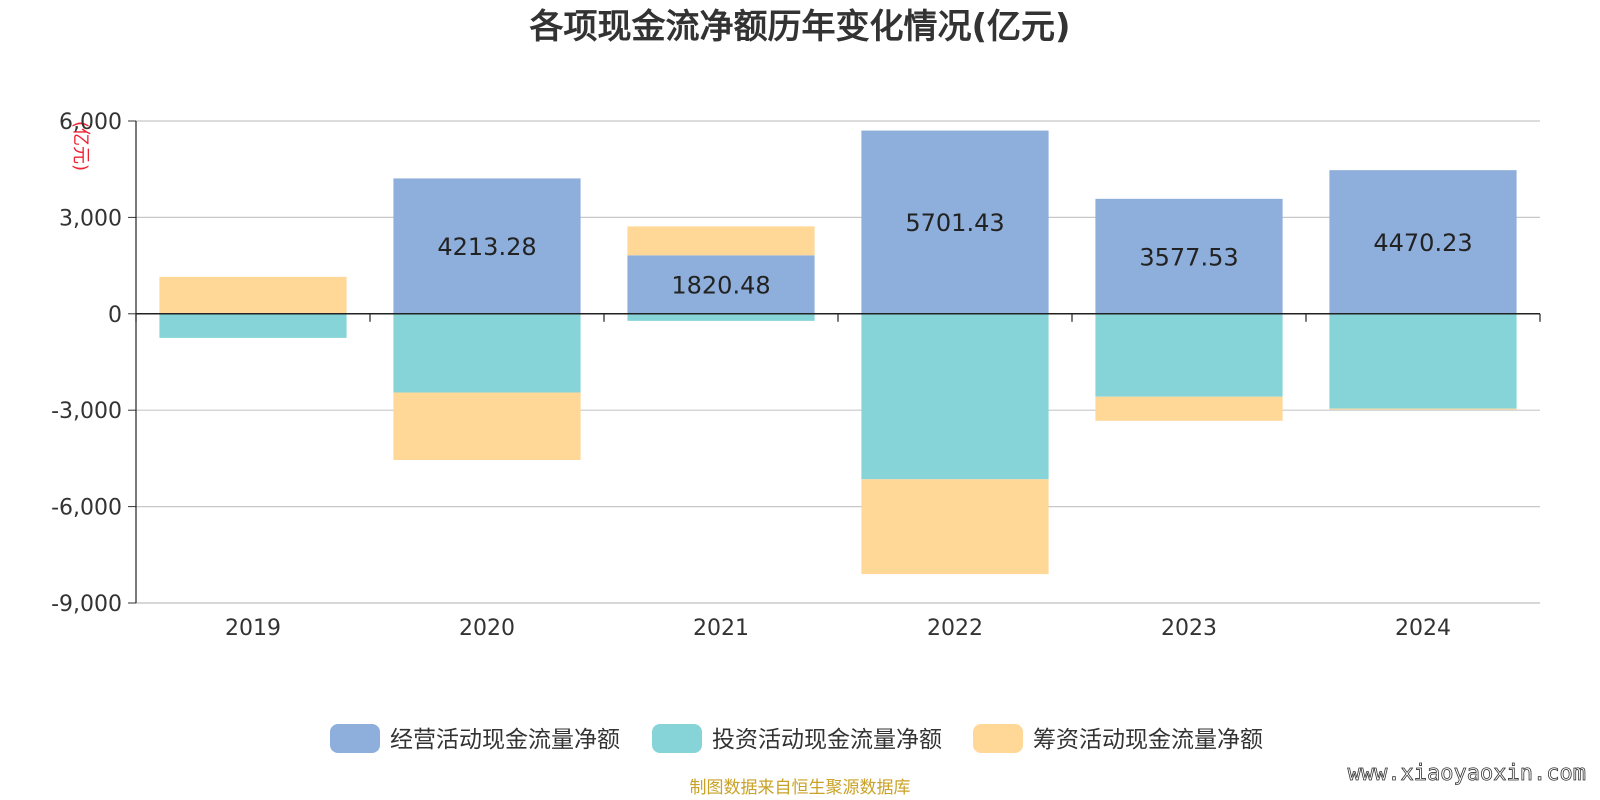 This screenshot has width=1600, height=800. What do you see at coordinates (721, 628) in the screenshot?
I see `x-tick-label: 2021` at bounding box center [721, 628].